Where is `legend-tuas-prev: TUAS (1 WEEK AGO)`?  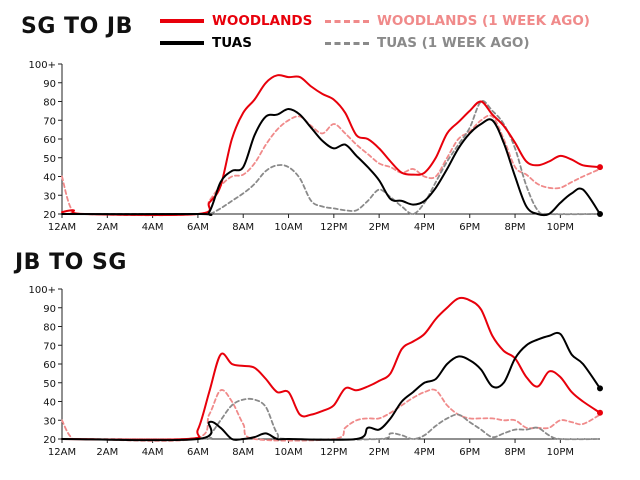 legend-tuas-prev: TUAS (1 WEEK AGO) is located at coordinates (427, 43).